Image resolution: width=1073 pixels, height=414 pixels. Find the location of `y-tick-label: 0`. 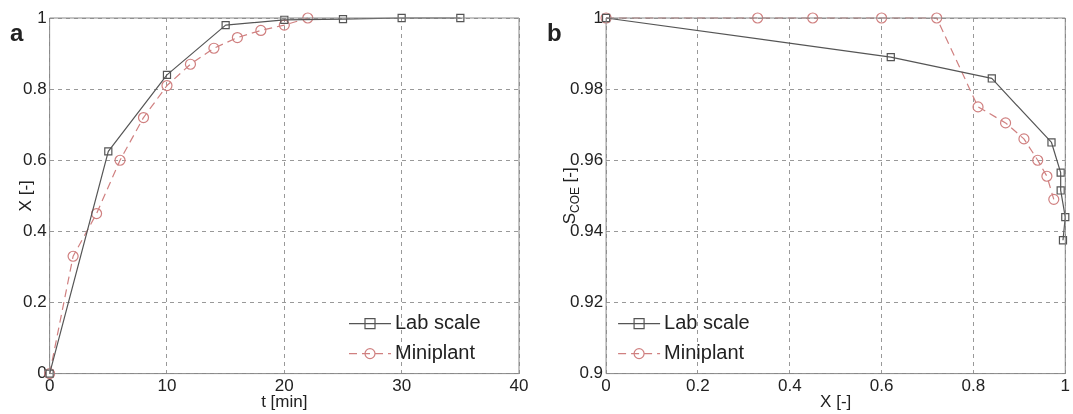

y-tick-label: 0 is located at coordinates (42, 373).